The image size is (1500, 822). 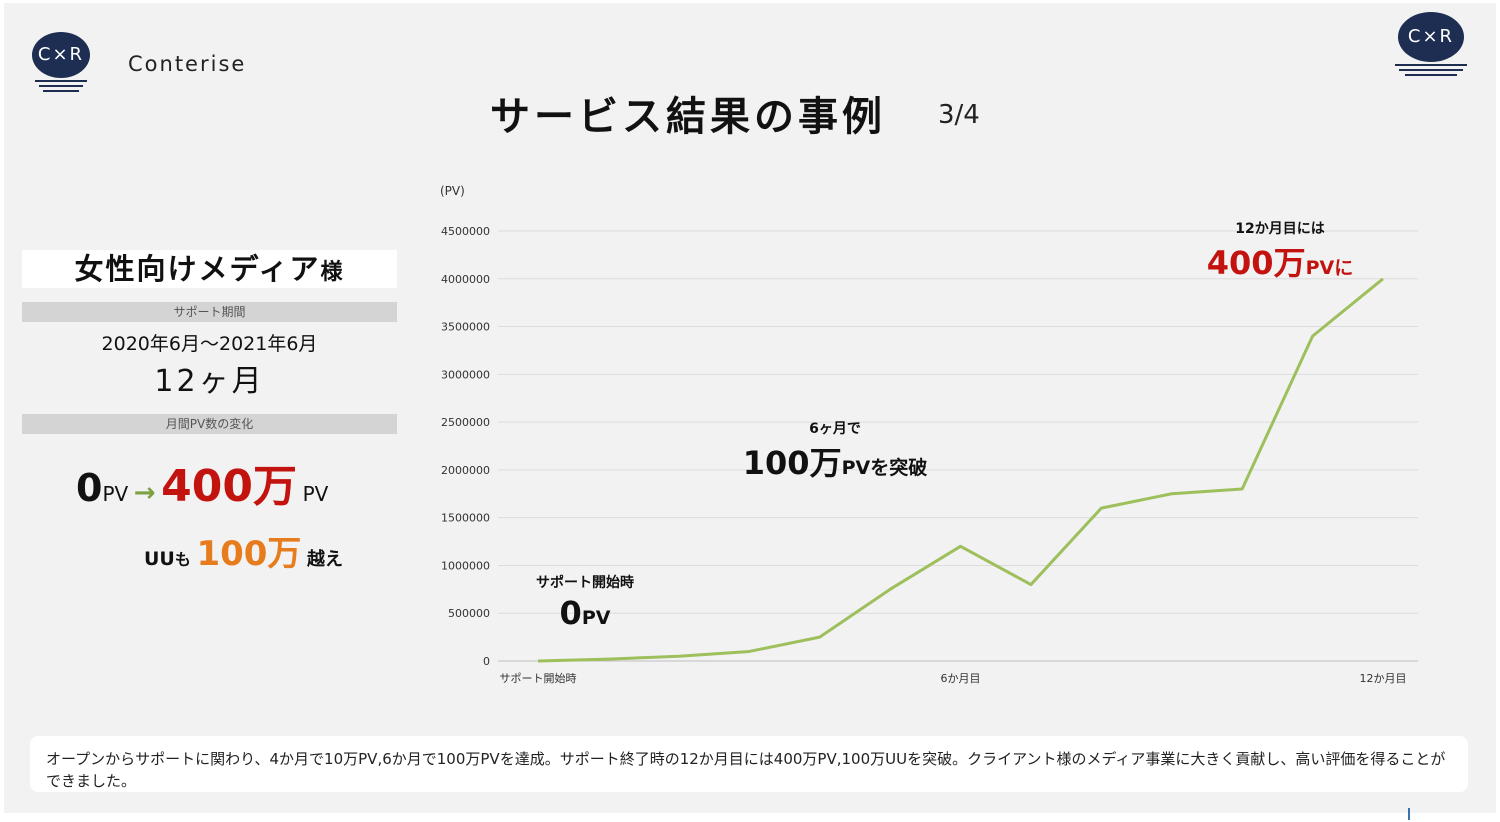 What do you see at coordinates (325, 559) in the screenshot?
I see `uu-suffix: 越え` at bounding box center [325, 559].